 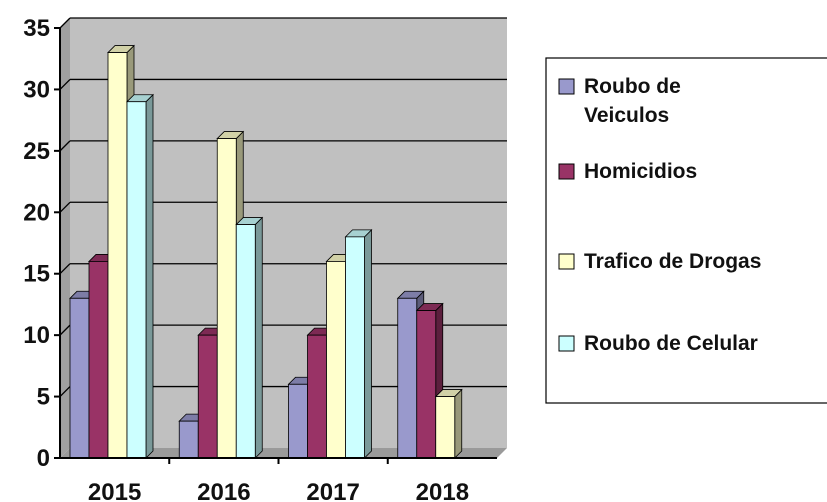 I want to click on legend-item: Homicidios, so click(x=627, y=171).